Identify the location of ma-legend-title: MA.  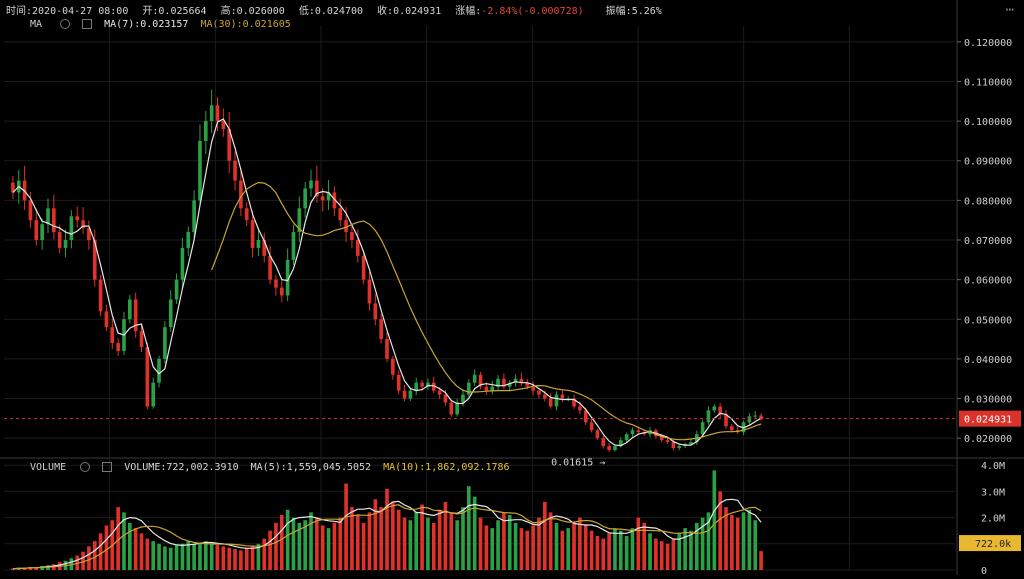
(36, 24).